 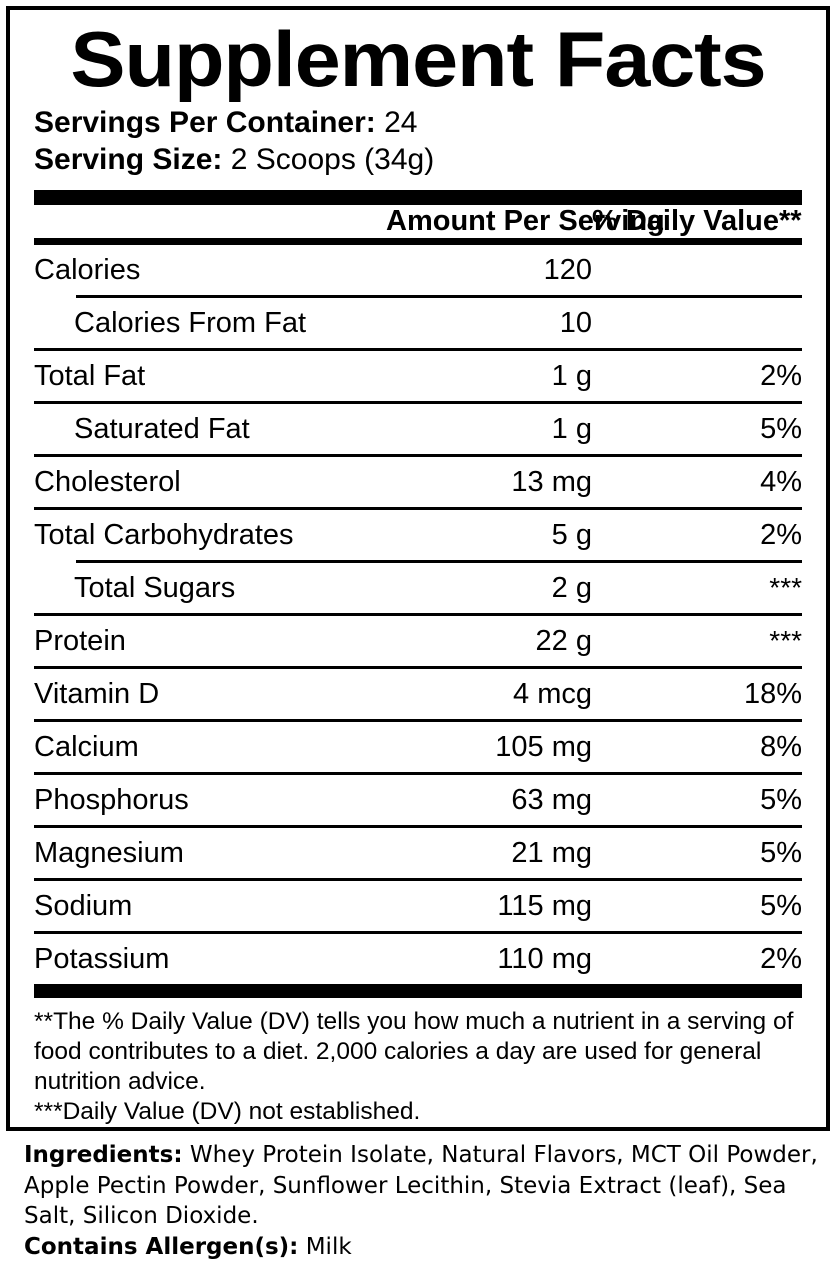 I want to click on nutrient-name: Cholesterol, so click(x=107, y=482).